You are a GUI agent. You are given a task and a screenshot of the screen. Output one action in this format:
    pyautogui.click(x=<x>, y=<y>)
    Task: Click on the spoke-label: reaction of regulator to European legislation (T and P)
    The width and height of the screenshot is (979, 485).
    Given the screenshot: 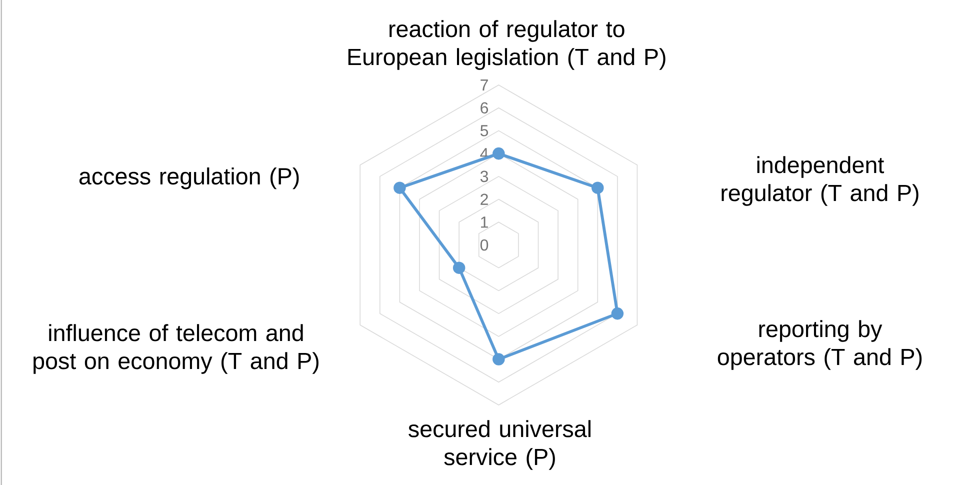 What is the action you would take?
    pyautogui.click(x=507, y=45)
    